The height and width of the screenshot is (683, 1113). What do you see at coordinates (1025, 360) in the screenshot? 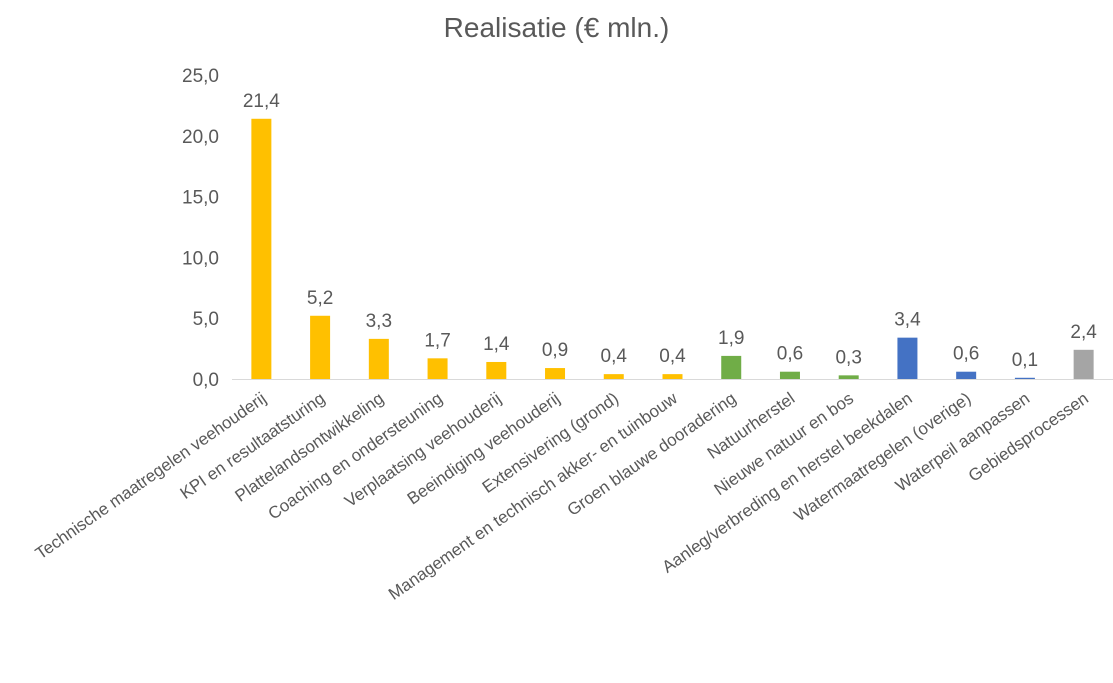
I see `data-label: 0,1` at bounding box center [1025, 360].